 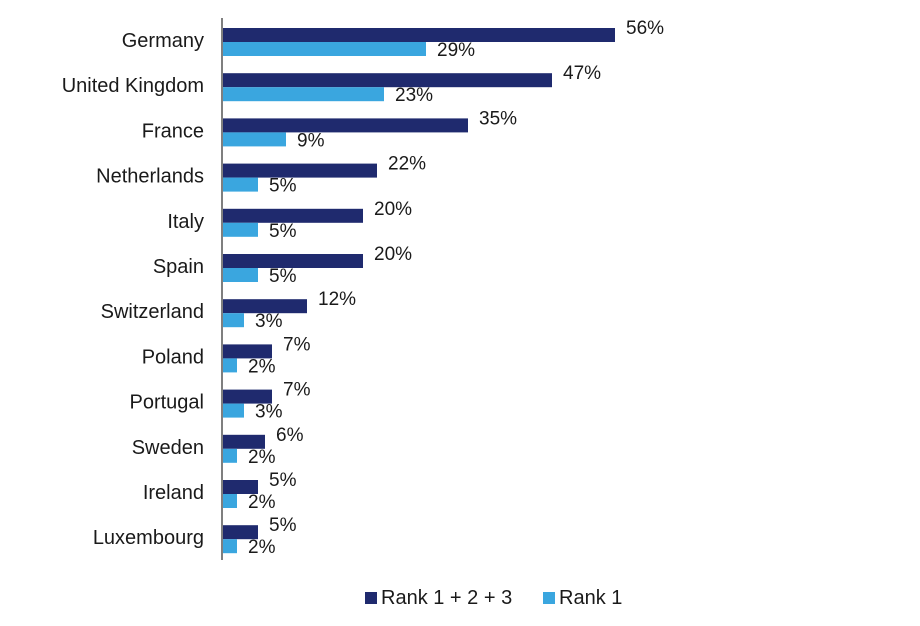 What do you see at coordinates (414, 95) in the screenshot?
I see `data-label-rank-1-united-kingdom: 23%` at bounding box center [414, 95].